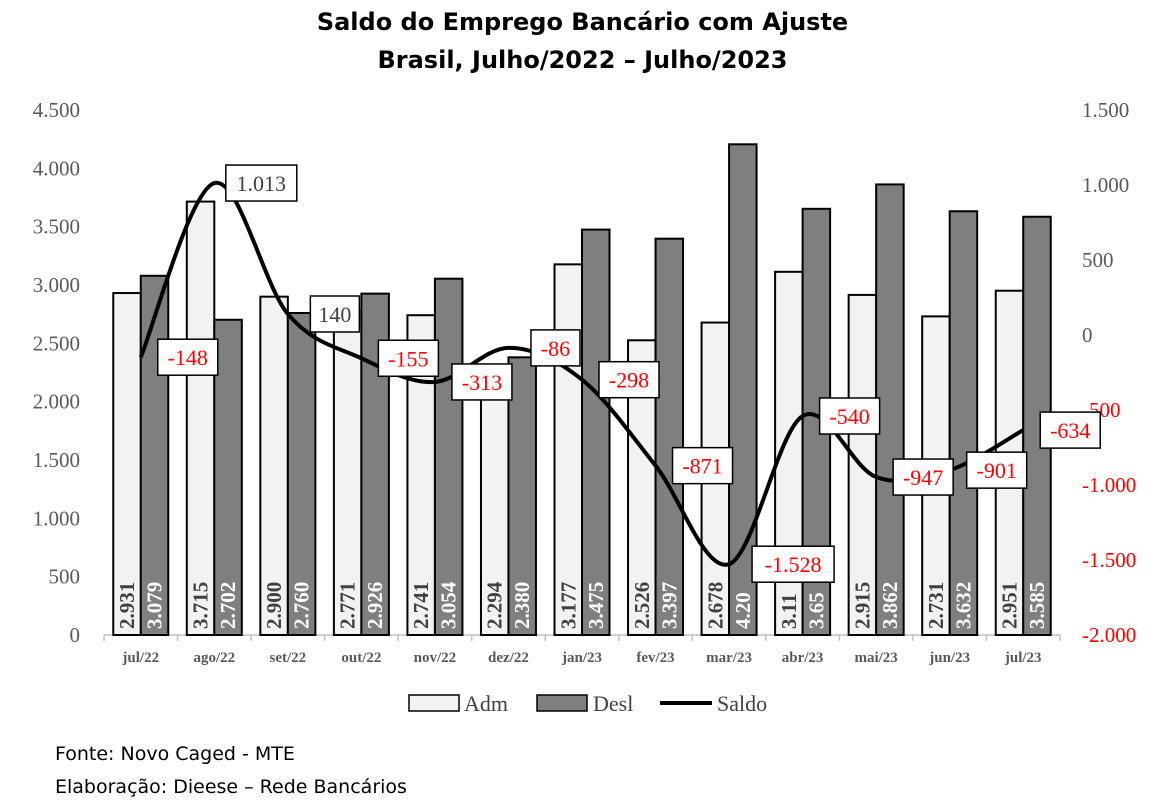 The image size is (1165, 812). I want to click on left-axis-tick: 0, so click(75, 635).